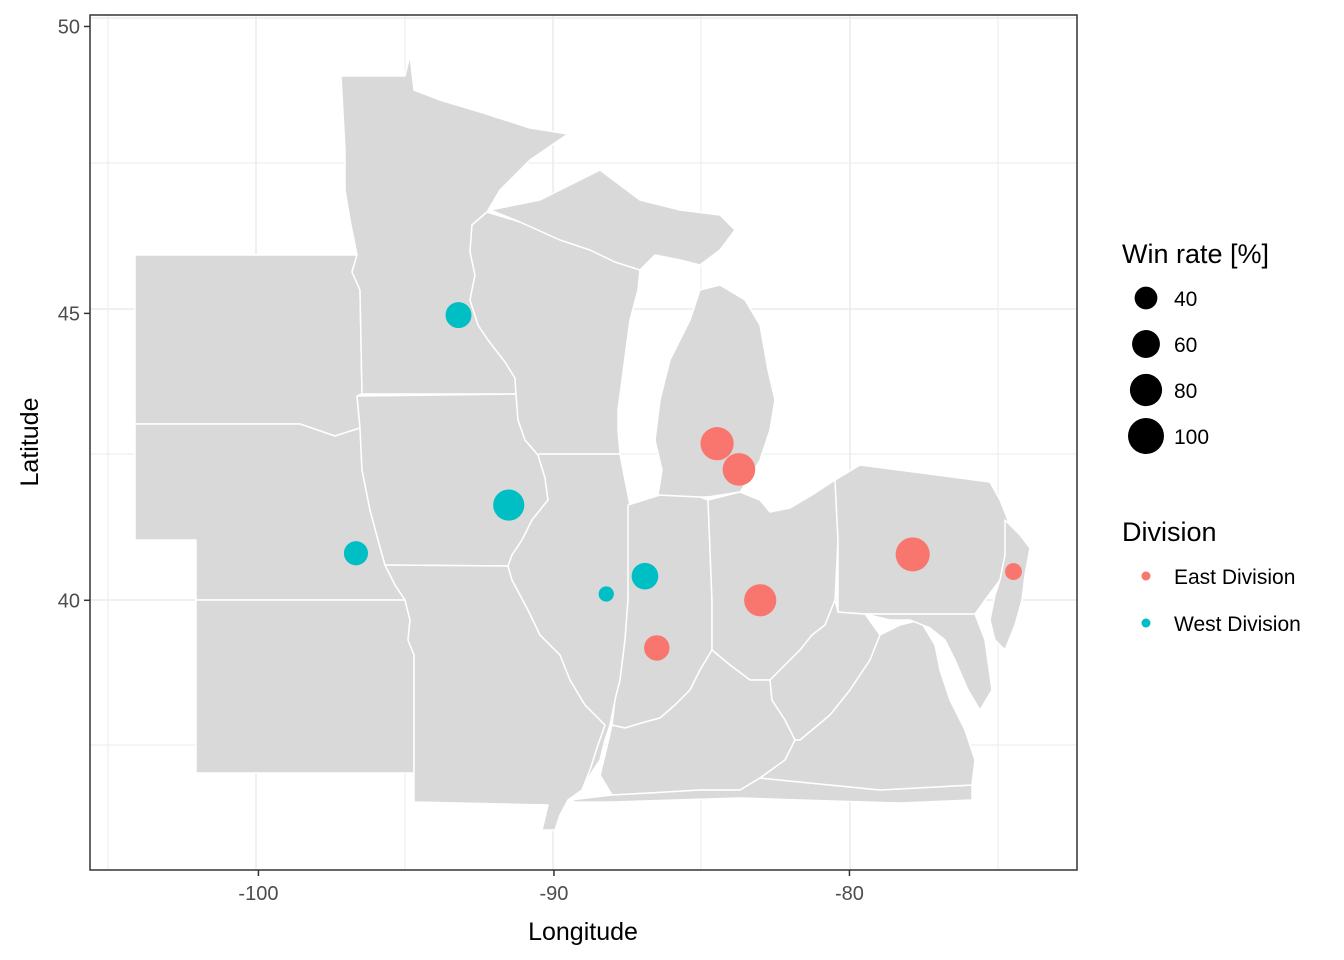  I want to click on x-axis: -100 -90 -80, so click(551, 887).